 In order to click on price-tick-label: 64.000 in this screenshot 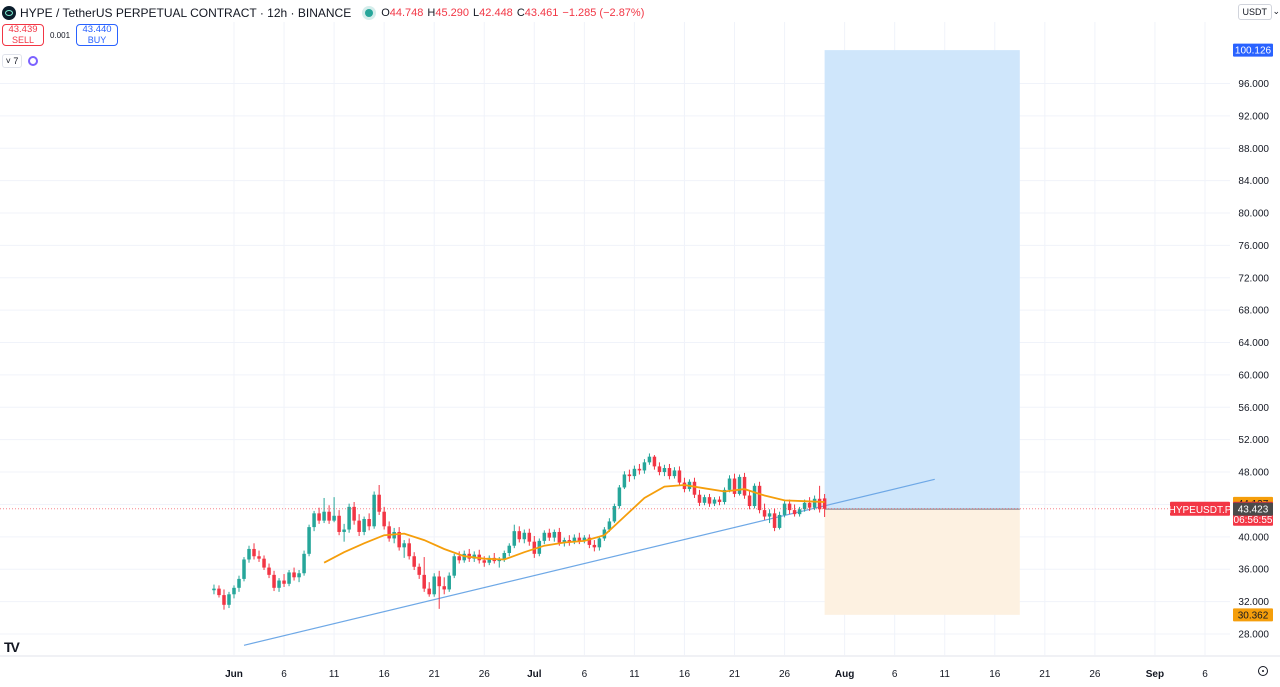, I will do `click(1253, 343)`.